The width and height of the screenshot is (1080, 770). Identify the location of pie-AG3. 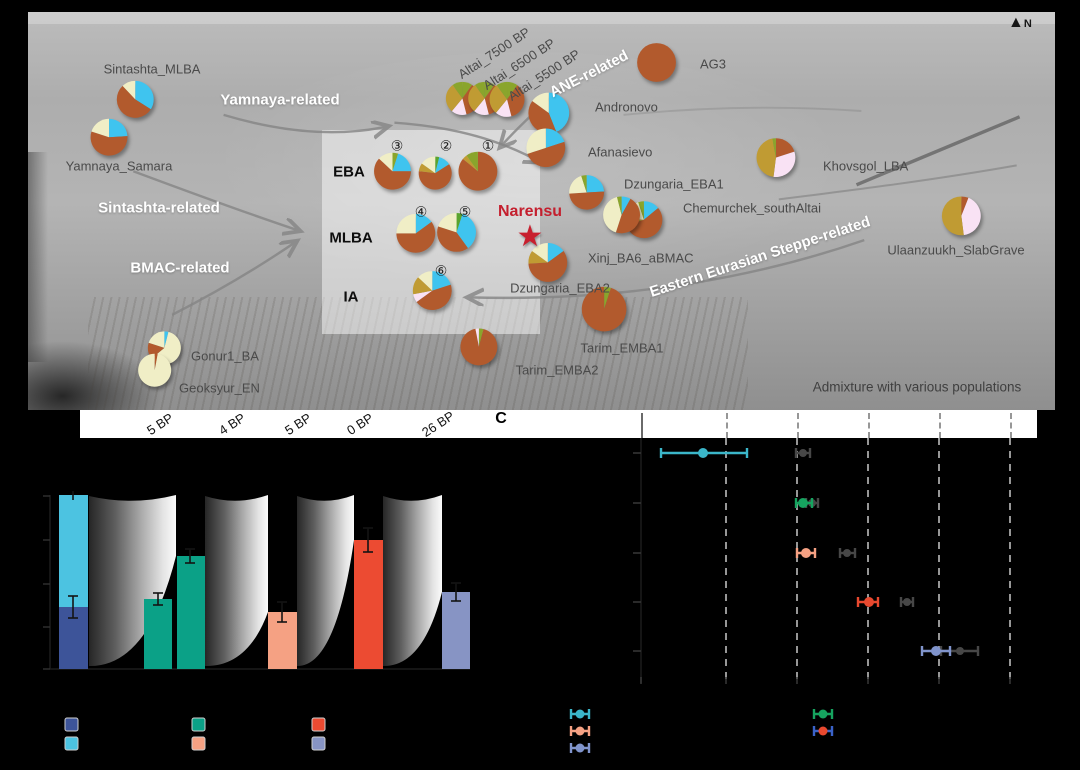
(656, 62).